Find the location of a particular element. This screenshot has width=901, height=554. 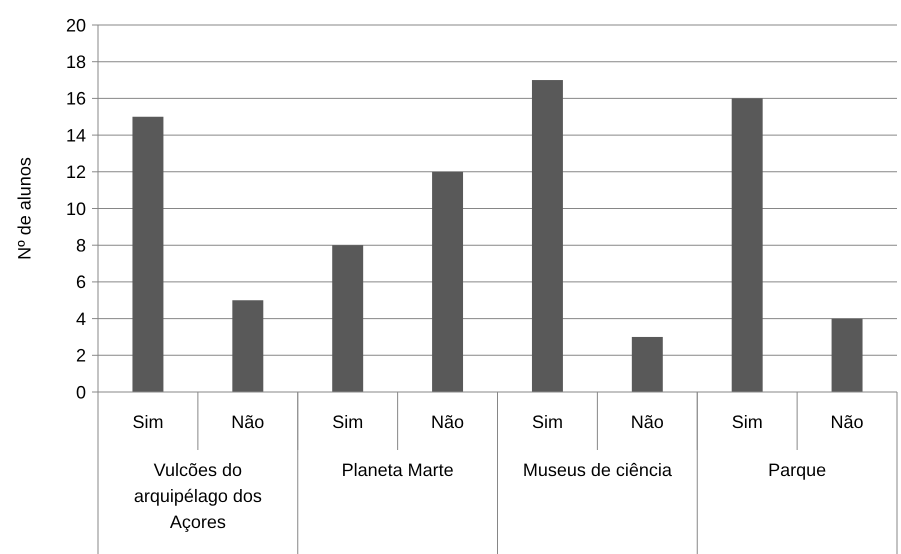

text: Parque is located at coordinates (797, 470).